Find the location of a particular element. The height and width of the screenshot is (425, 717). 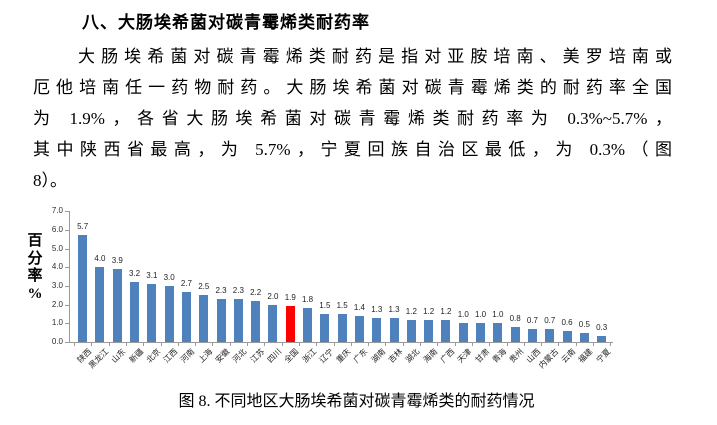

y-axis-title-char: 百 is located at coordinates (35, 241).